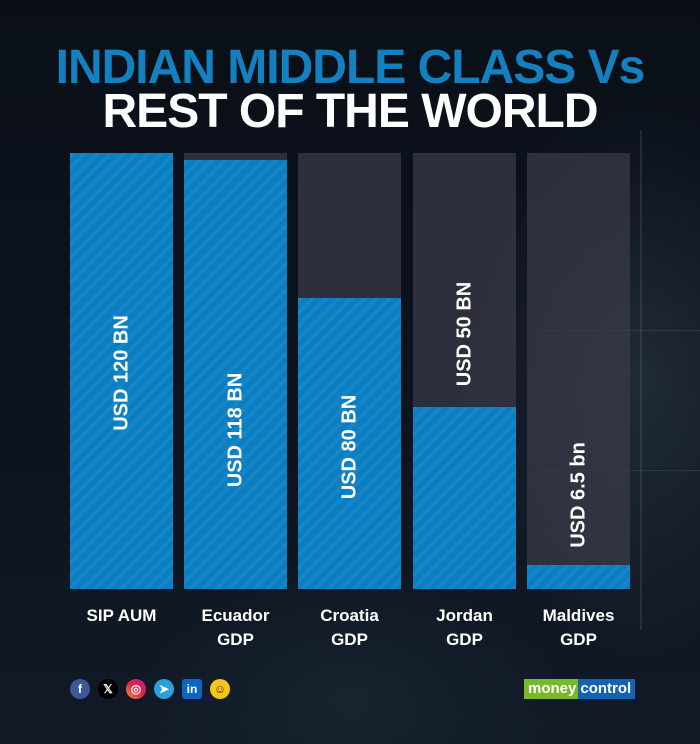 This screenshot has width=700, height=744. I want to click on category-label: SIP AUM, so click(121, 616).